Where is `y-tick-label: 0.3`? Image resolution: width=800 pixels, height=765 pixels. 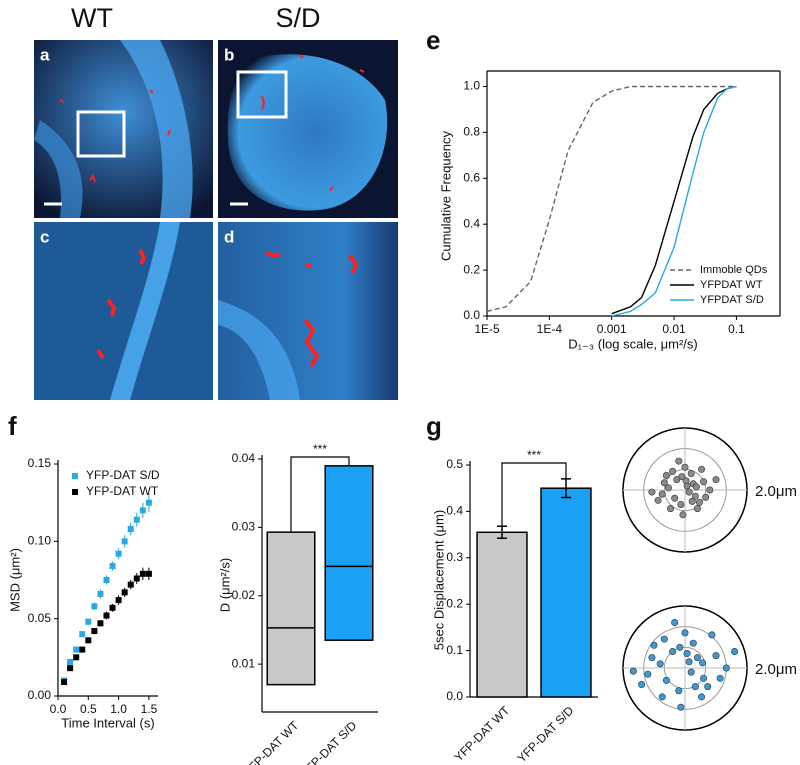 y-tick-label: 0.3 is located at coordinates (454, 557).